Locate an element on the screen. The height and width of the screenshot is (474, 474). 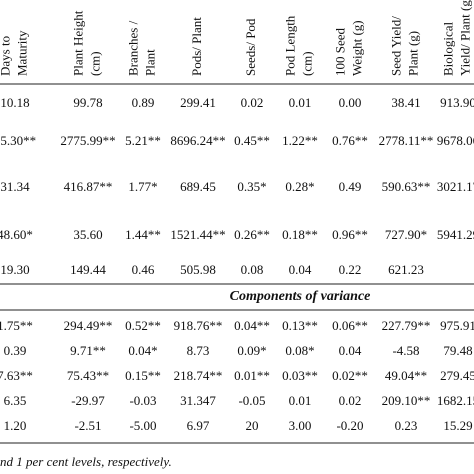
cell: 3021.17 is located at coordinates (455, 186).